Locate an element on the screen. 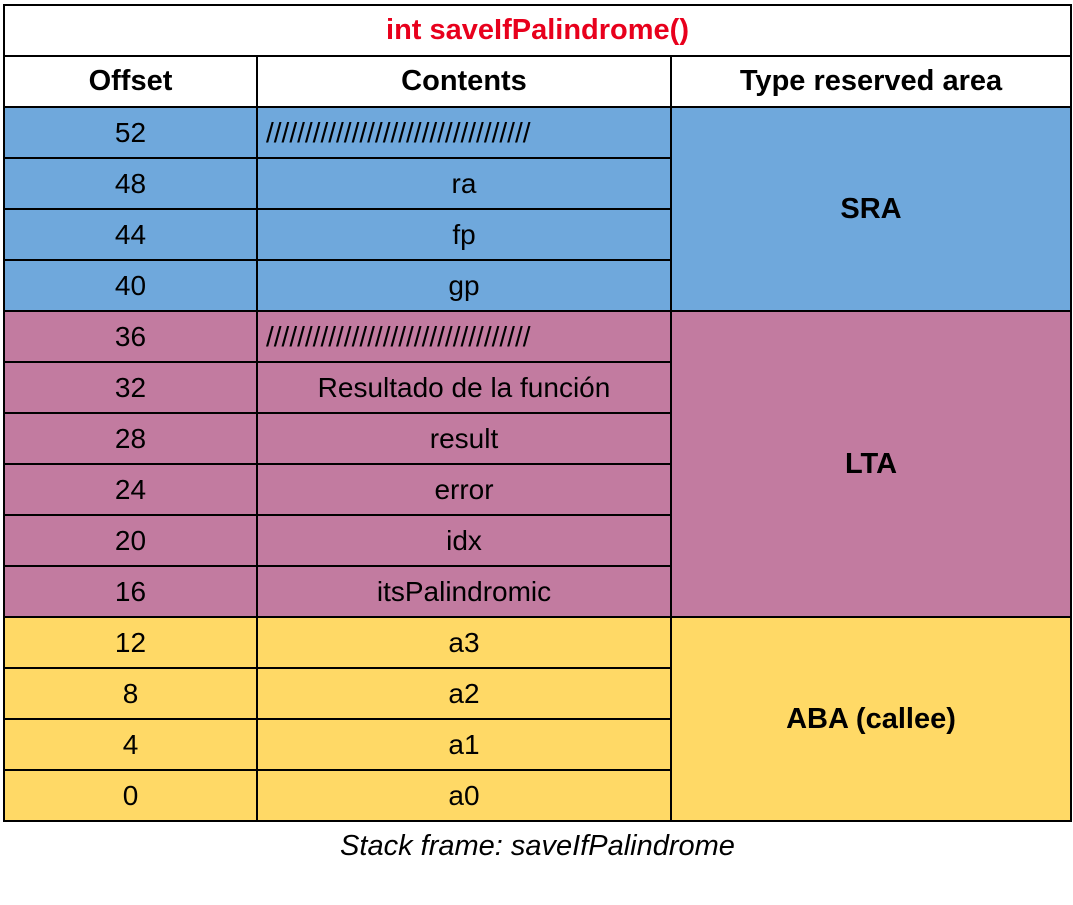 The image size is (1073, 905). offset-cell: 24 is located at coordinates (130, 489).